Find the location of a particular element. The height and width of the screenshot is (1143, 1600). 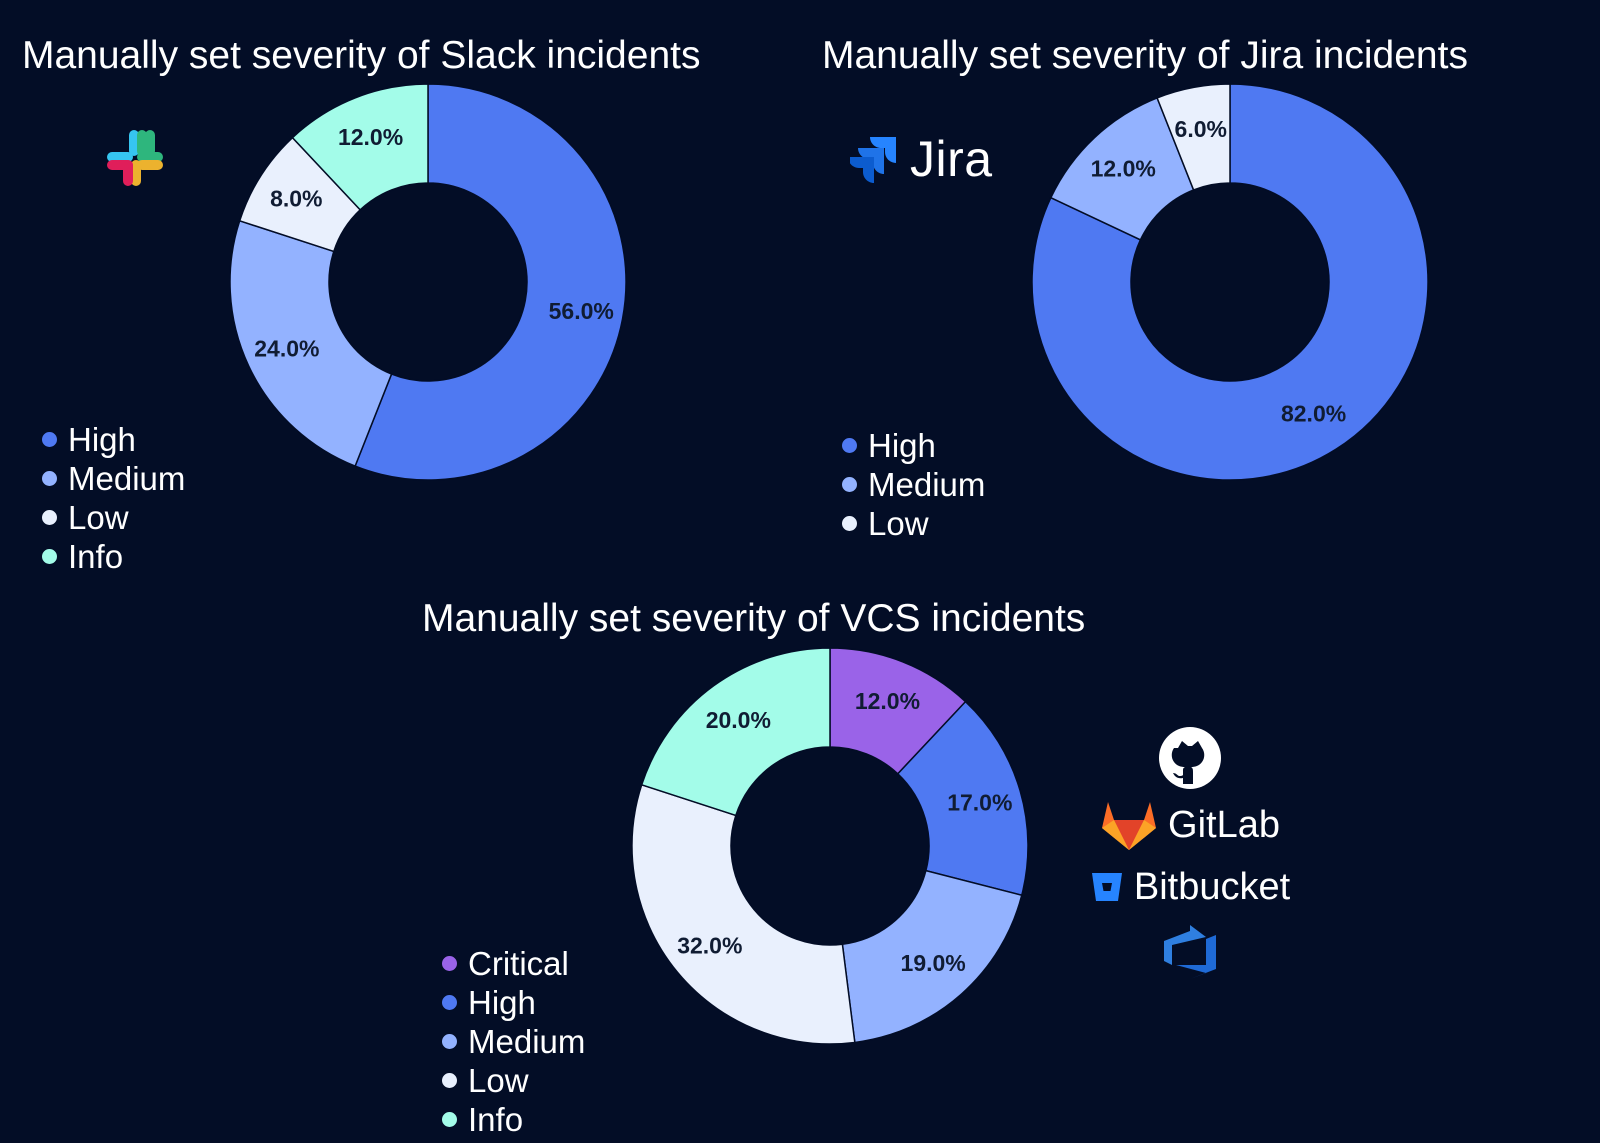

legend-swatch-critical is located at coordinates (449, 963).